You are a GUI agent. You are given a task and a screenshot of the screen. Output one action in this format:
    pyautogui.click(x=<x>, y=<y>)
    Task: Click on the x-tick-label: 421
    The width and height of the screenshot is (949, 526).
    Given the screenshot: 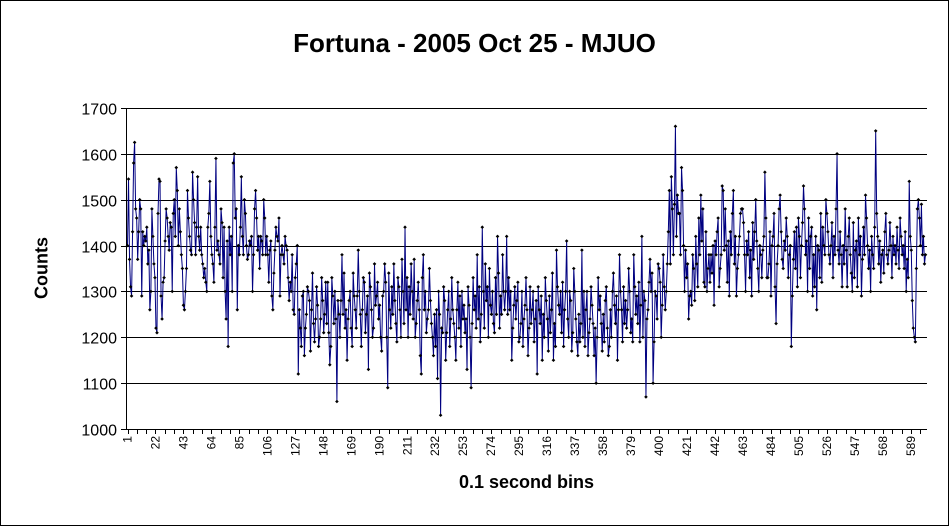 What is the action you would take?
    pyautogui.click(x=687, y=446)
    